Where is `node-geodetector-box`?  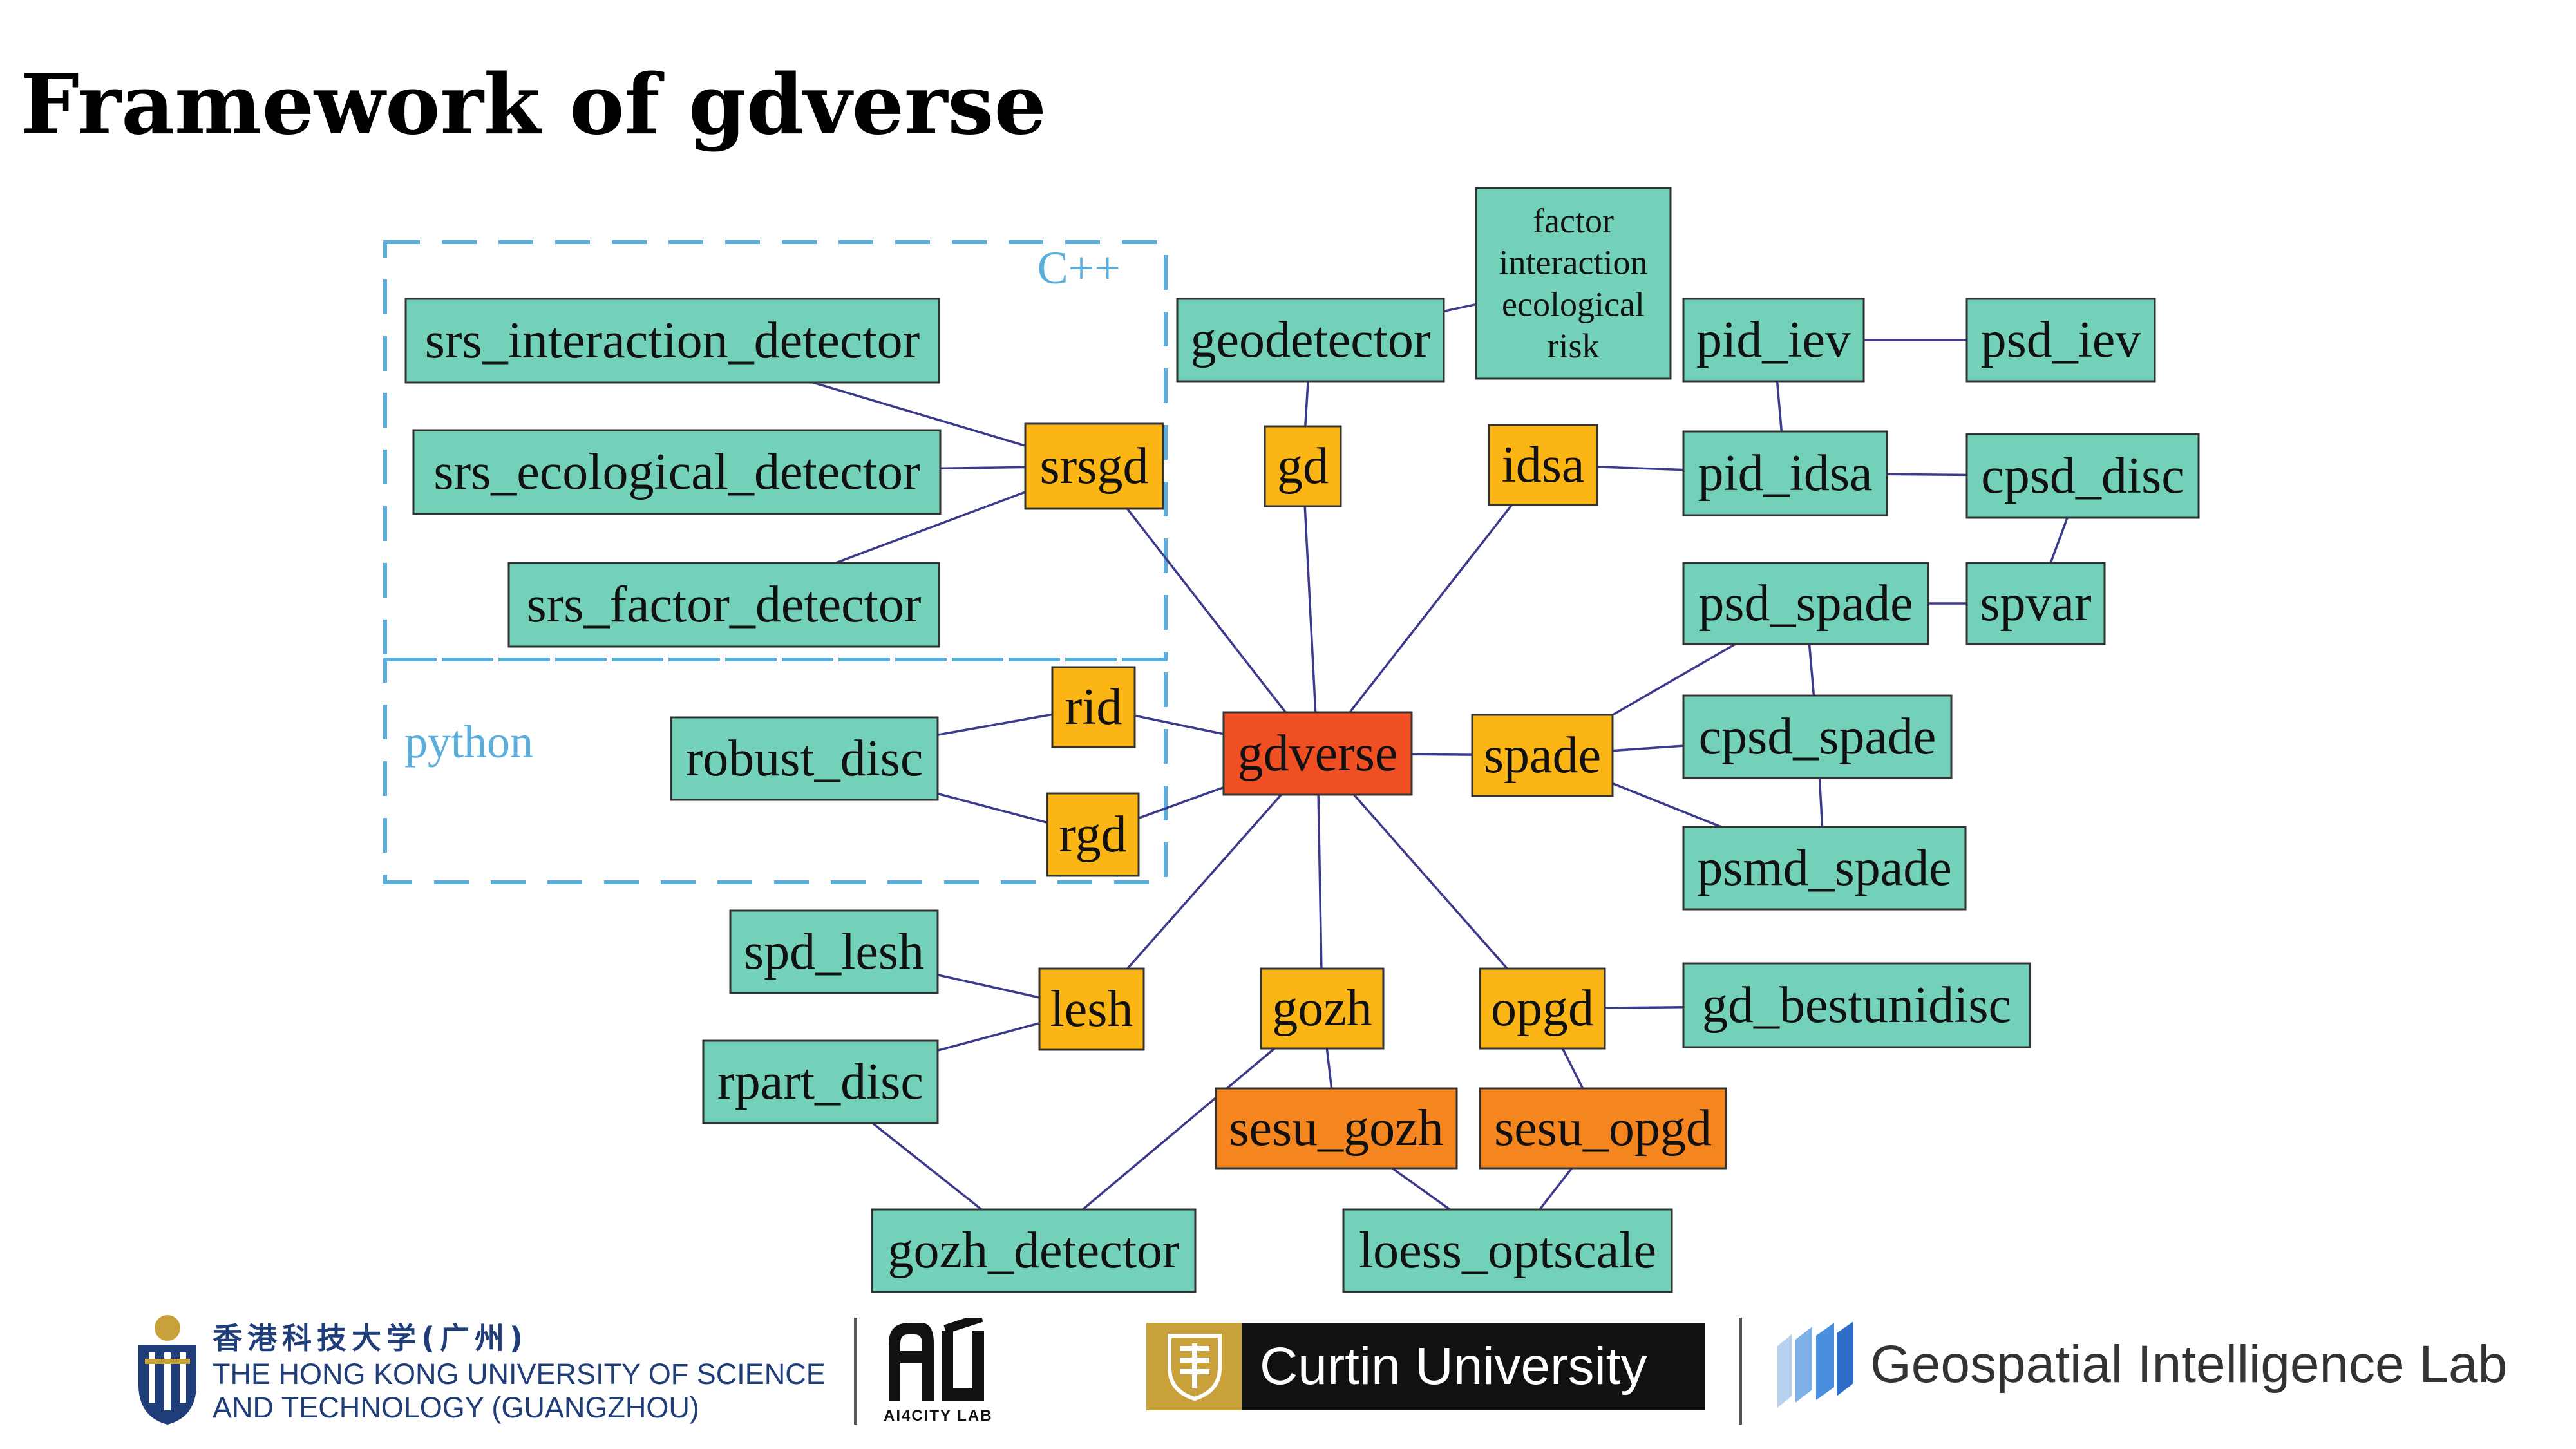
node-geodetector-box is located at coordinates (1310, 340).